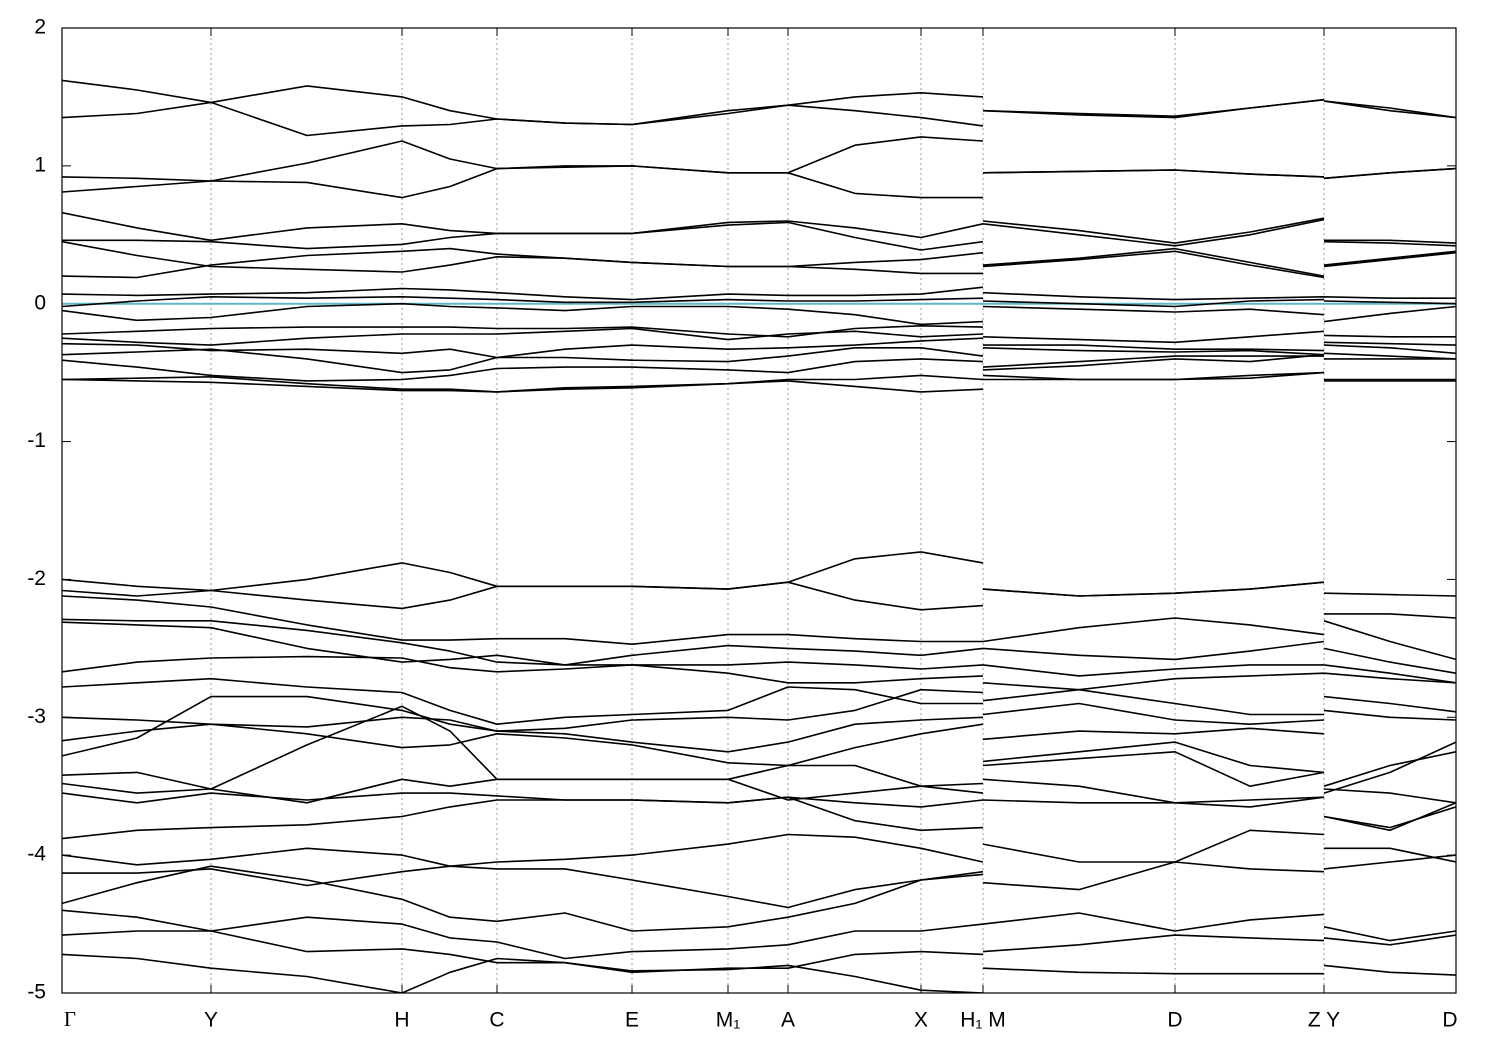  I want to click on x-tick-label: Γ, so click(70, 1019).